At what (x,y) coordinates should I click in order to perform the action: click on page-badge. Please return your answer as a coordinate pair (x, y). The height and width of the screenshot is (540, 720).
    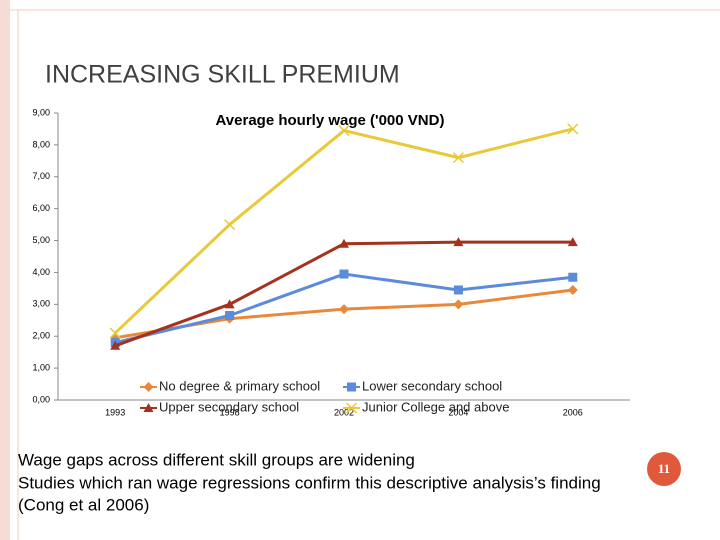
    Looking at the image, I should click on (664, 469).